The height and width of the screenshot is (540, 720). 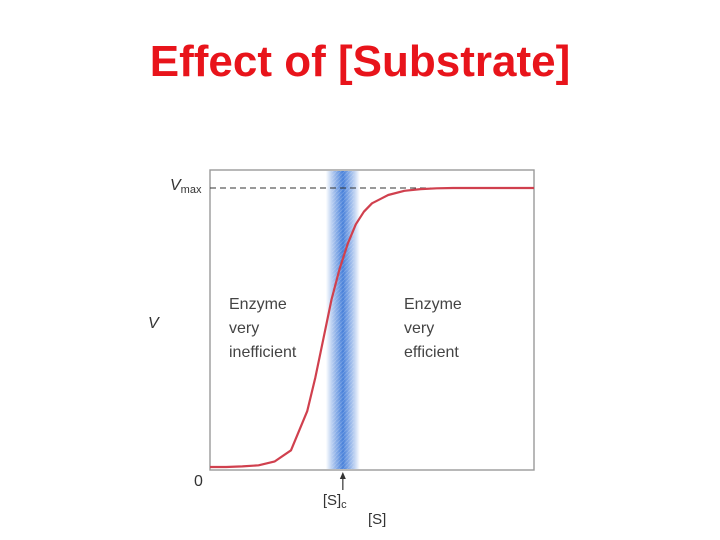 What do you see at coordinates (435, 328) in the screenshot?
I see `annotation-efficient: Enzyme very efficient` at bounding box center [435, 328].